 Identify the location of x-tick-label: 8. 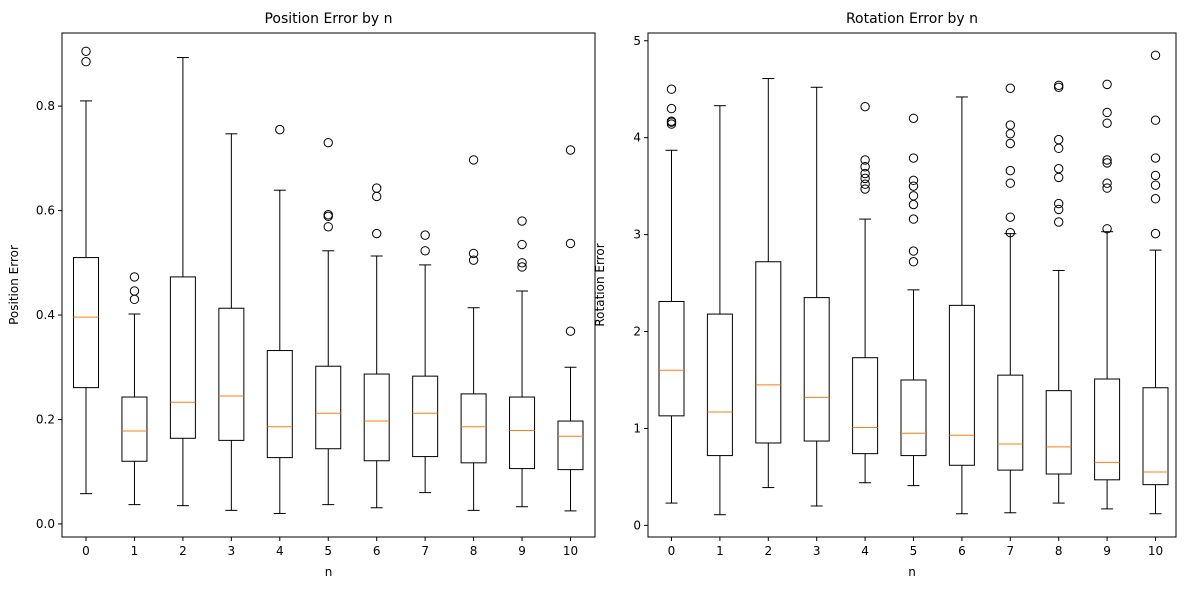
(474, 551).